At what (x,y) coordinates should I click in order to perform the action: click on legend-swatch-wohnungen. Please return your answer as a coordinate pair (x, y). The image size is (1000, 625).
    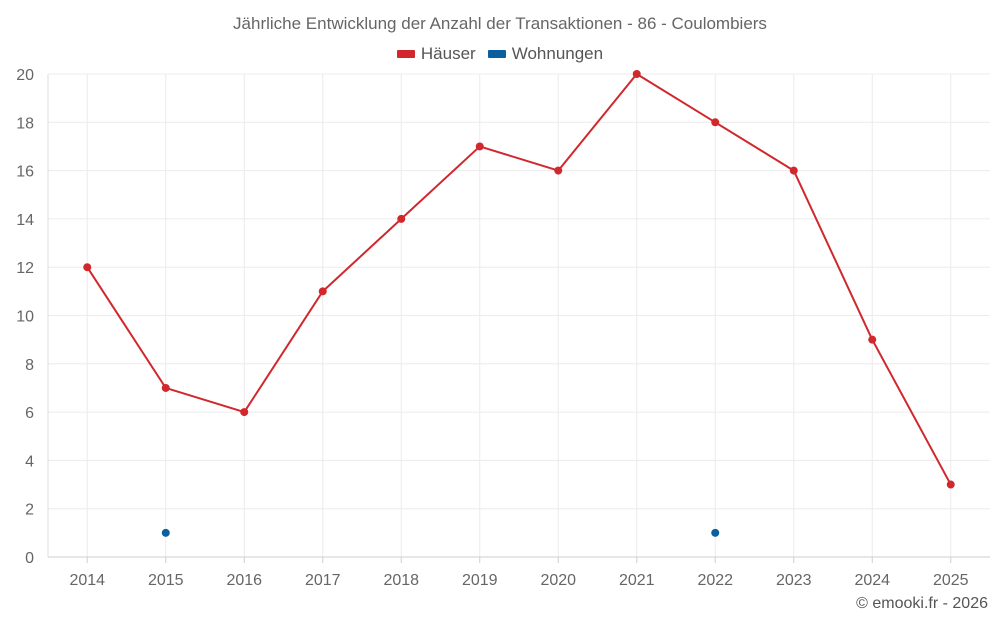
    Looking at the image, I should click on (496, 54).